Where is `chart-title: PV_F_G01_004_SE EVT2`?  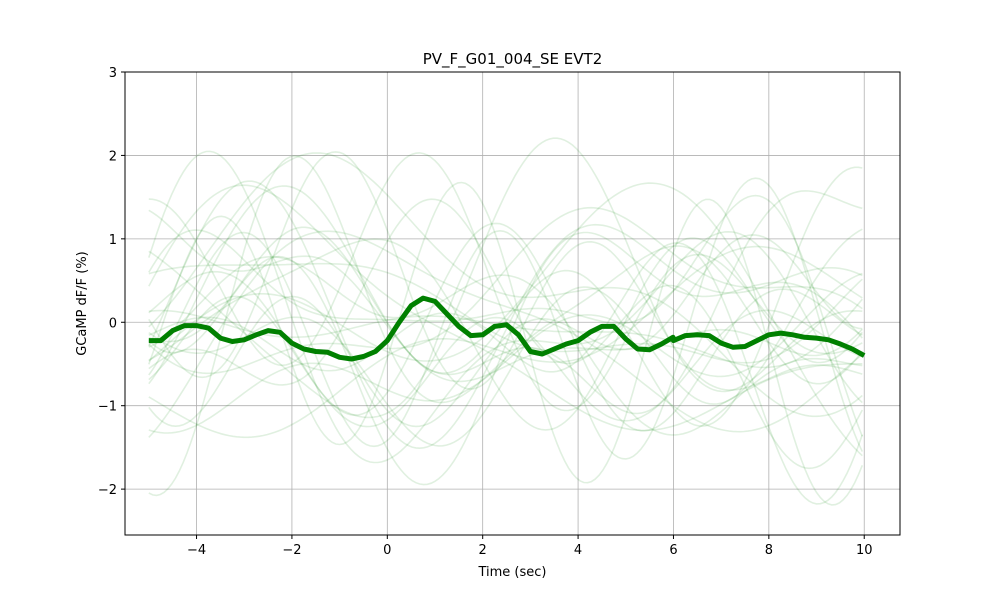 chart-title: PV_F_G01_004_SE EVT2 is located at coordinates (513, 59).